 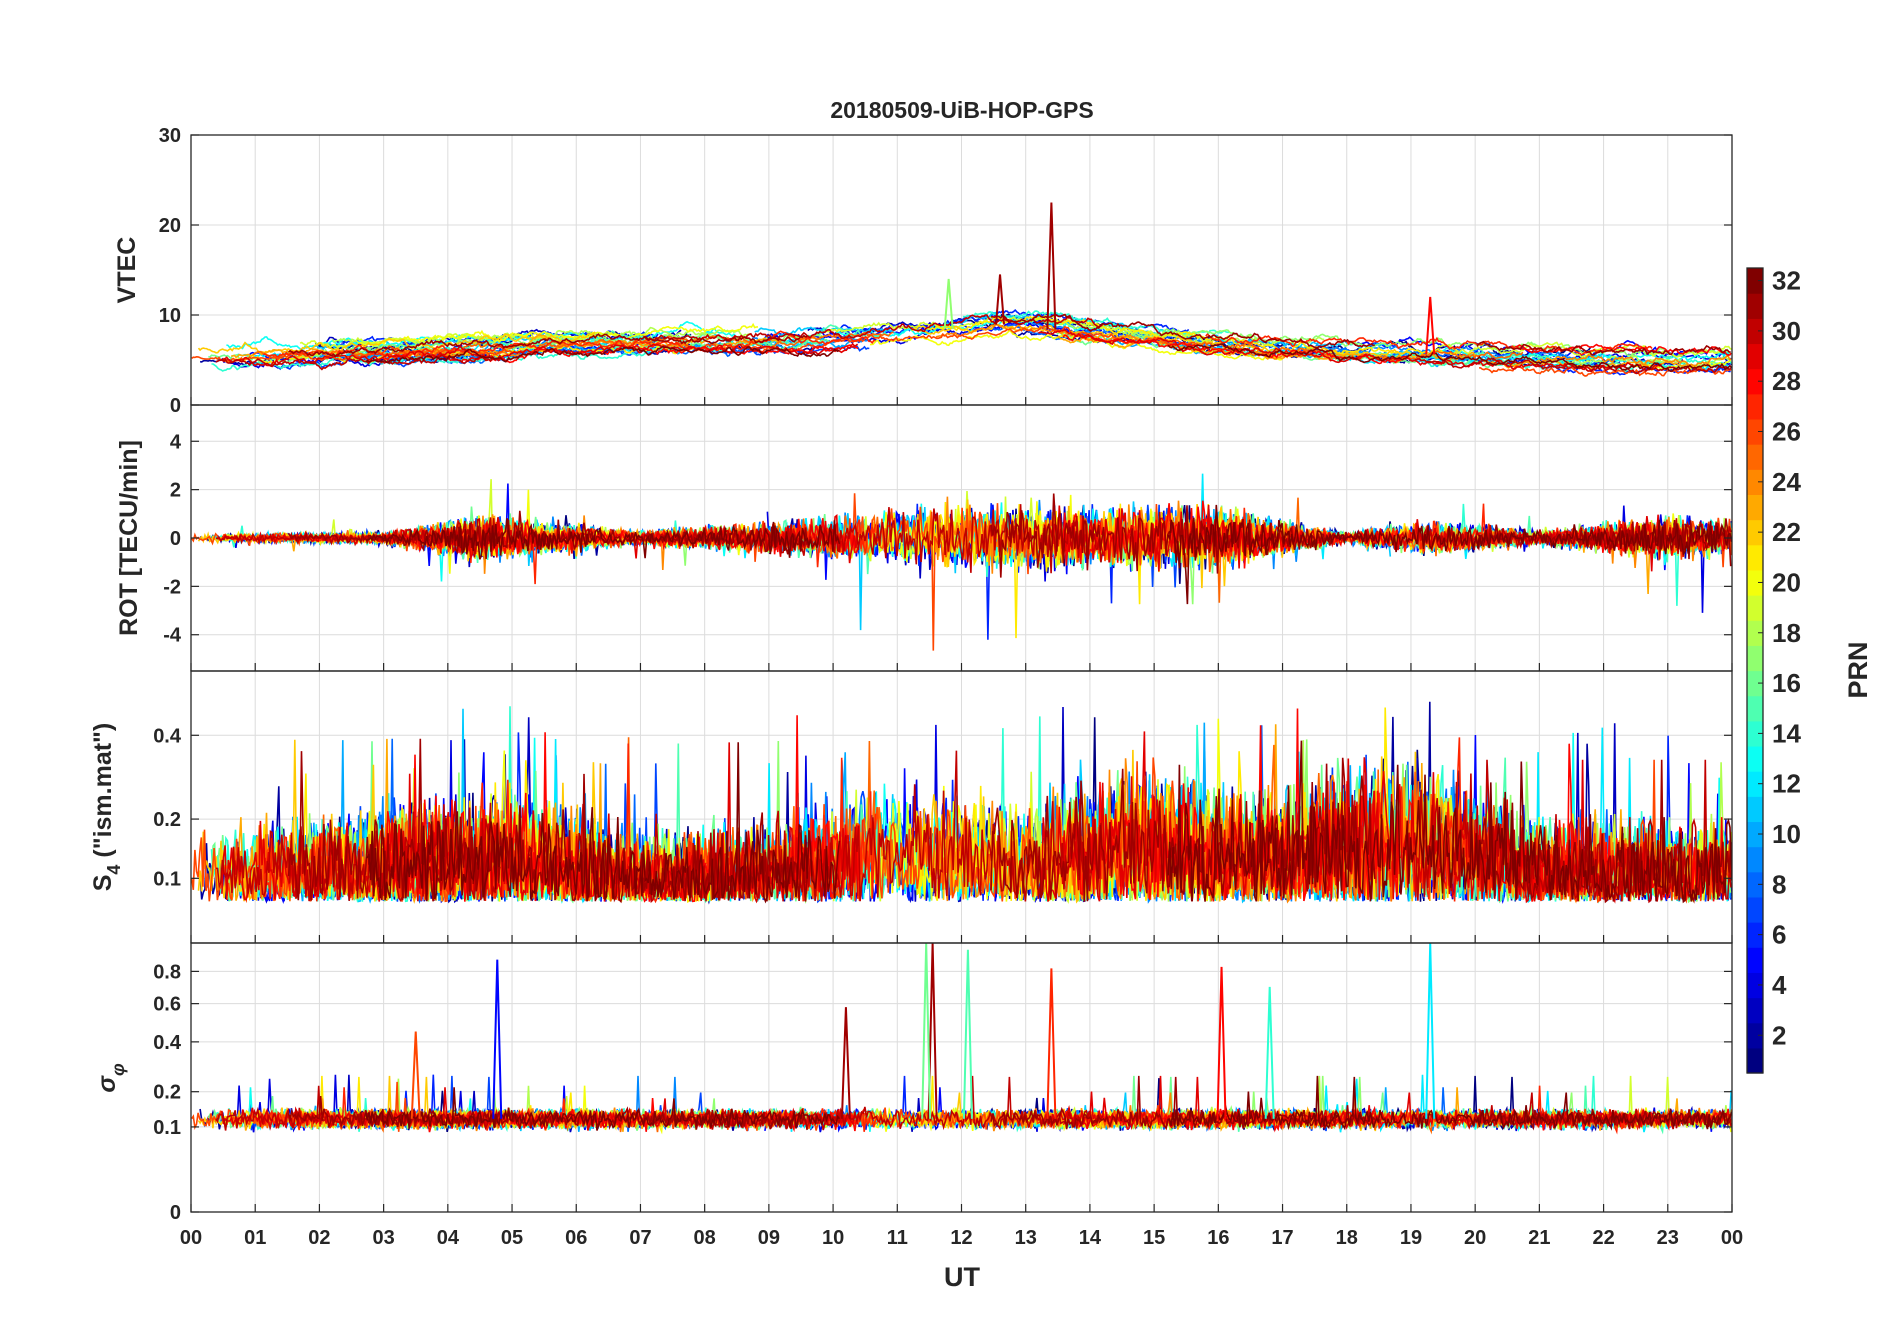 I want to click on x-tick-label: 22, so click(x=1603, y=1238).